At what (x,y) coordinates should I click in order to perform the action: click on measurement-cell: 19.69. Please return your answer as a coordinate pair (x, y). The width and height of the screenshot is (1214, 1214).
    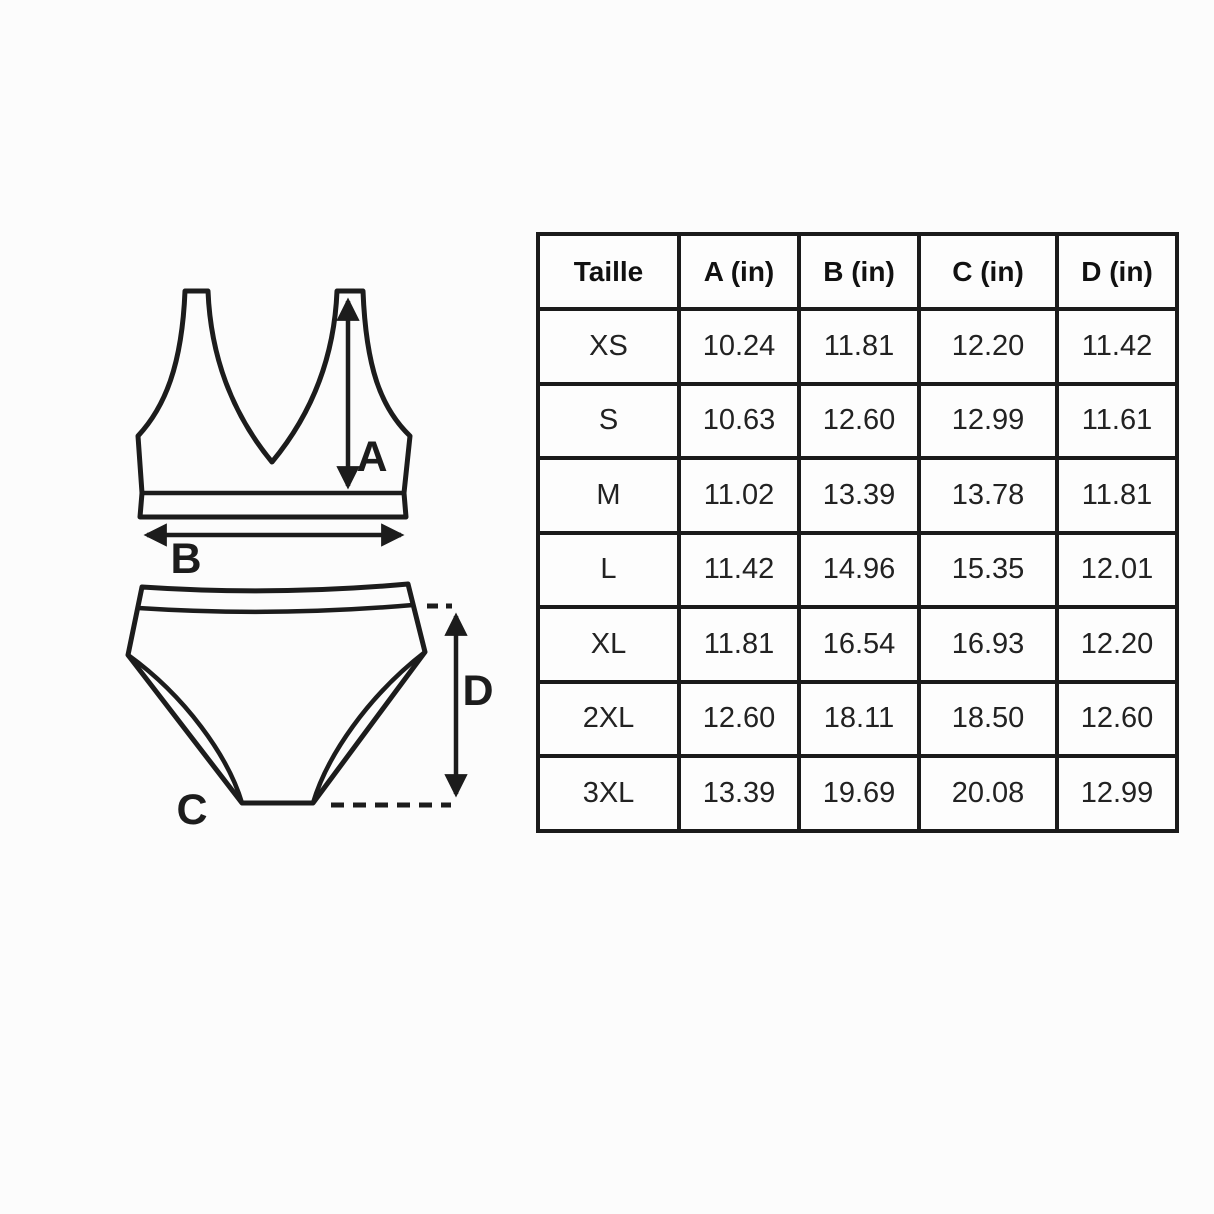
    Looking at the image, I should click on (859, 793).